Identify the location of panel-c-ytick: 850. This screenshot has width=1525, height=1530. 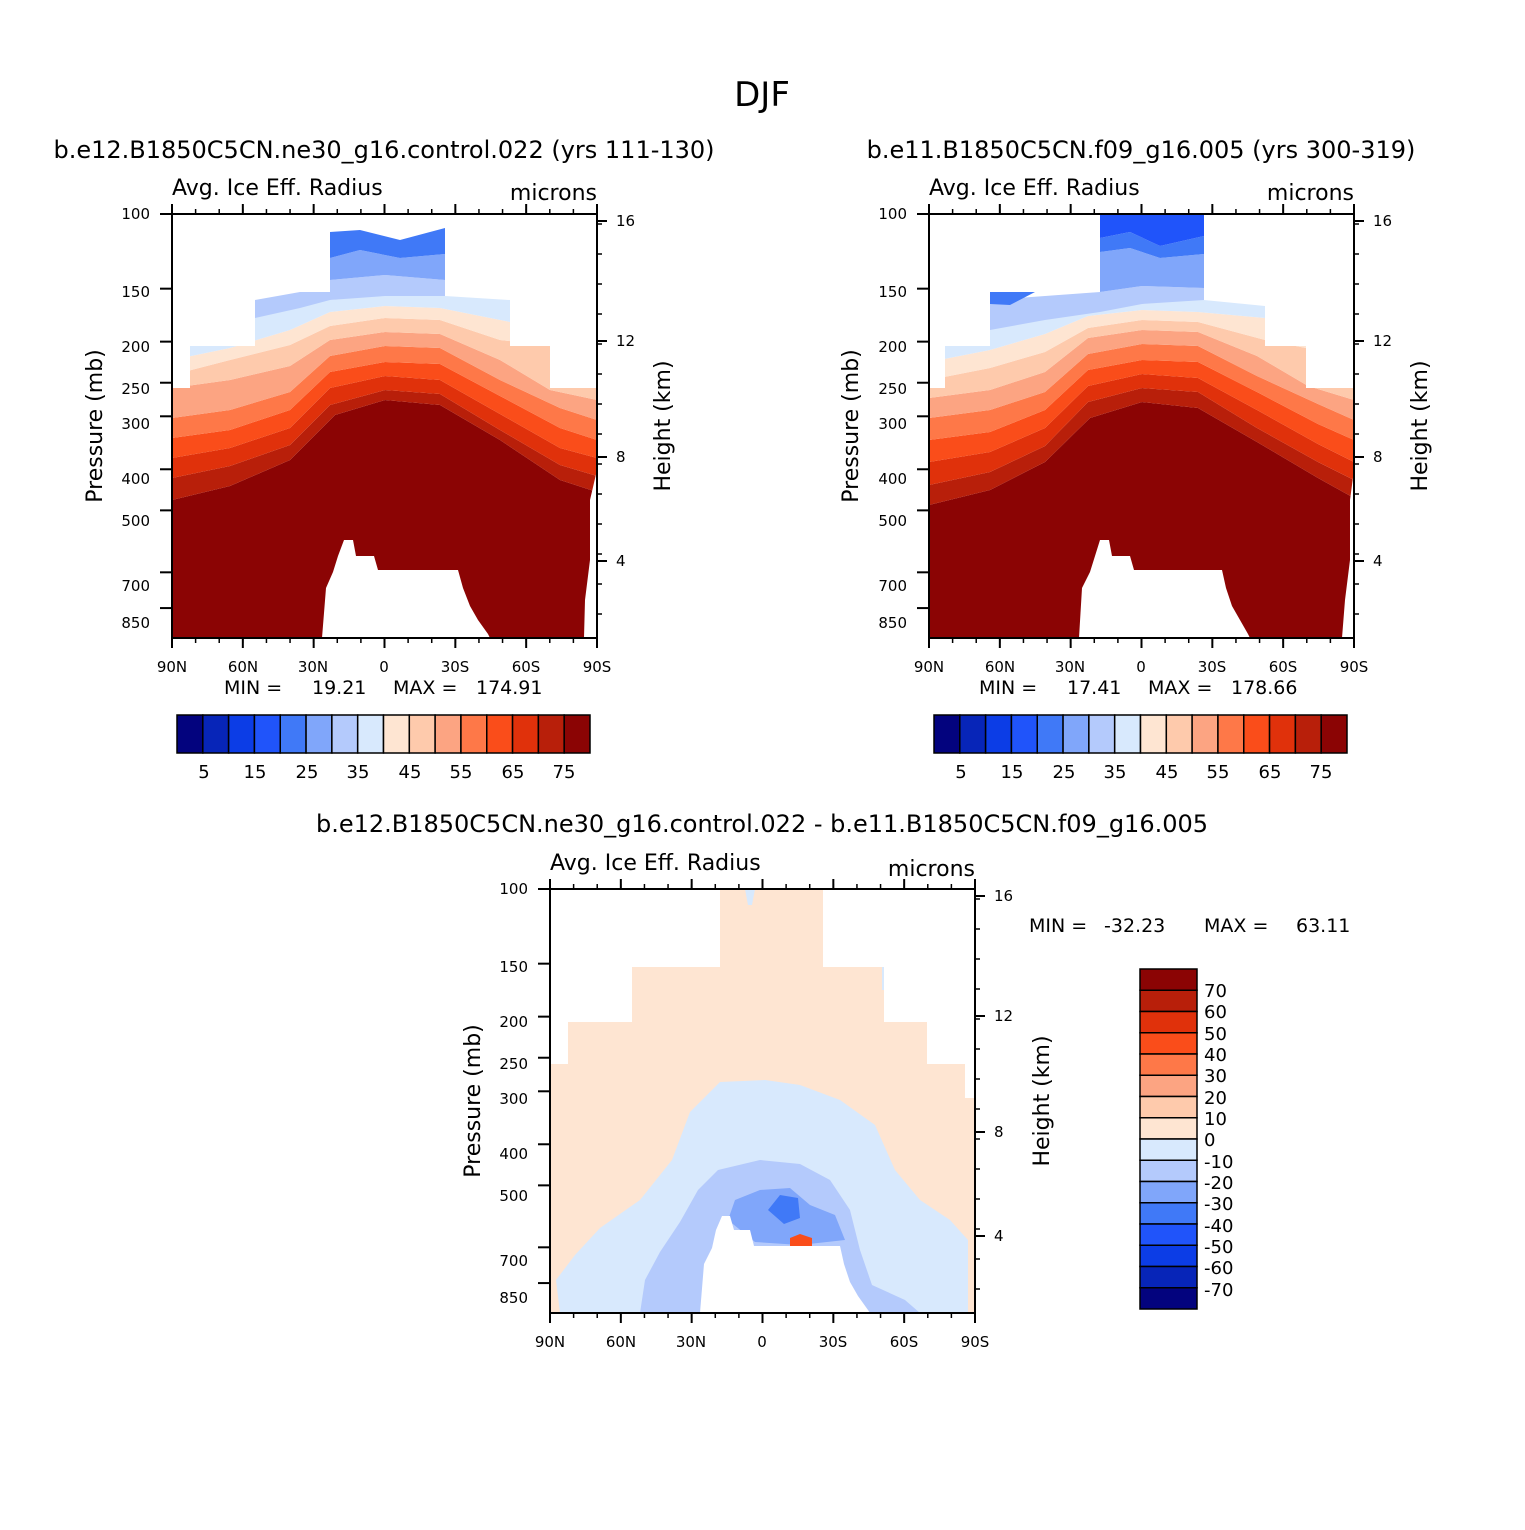
(513, 1298).